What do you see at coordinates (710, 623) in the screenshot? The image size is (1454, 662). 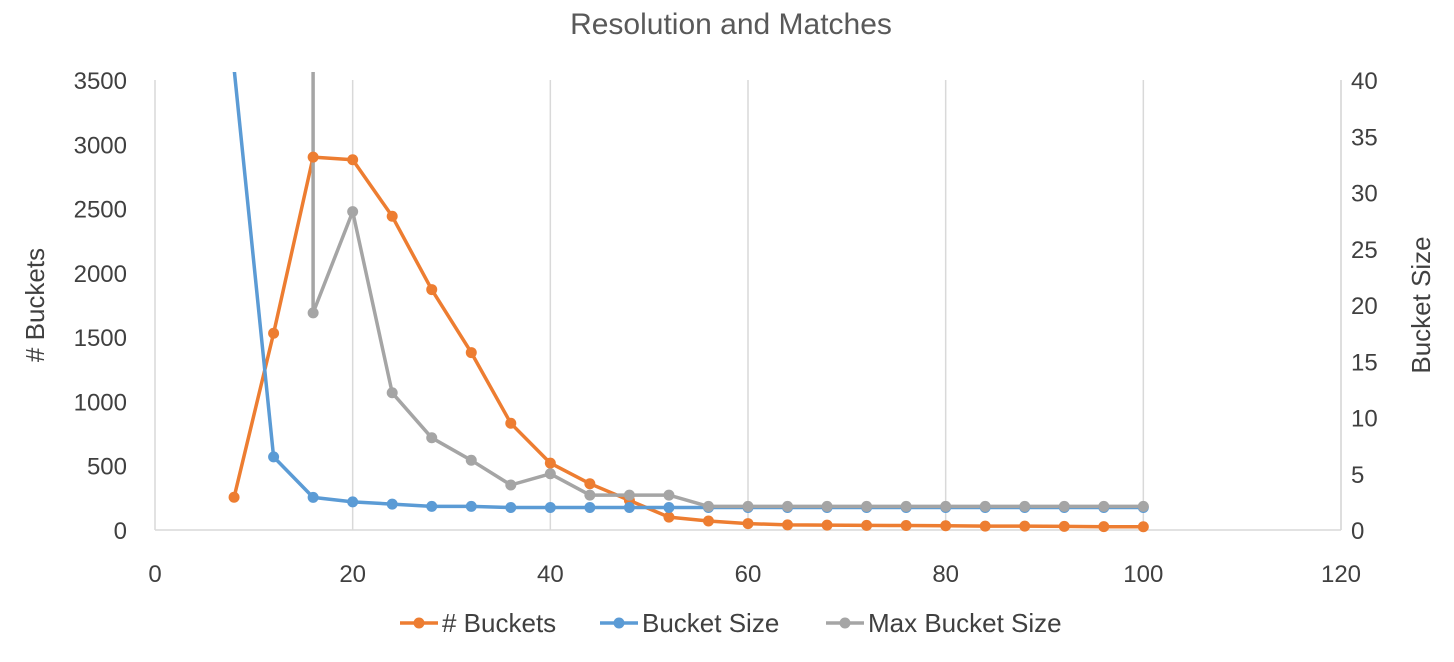 I see `legend-label-bucket-size: Bucket Size` at bounding box center [710, 623].